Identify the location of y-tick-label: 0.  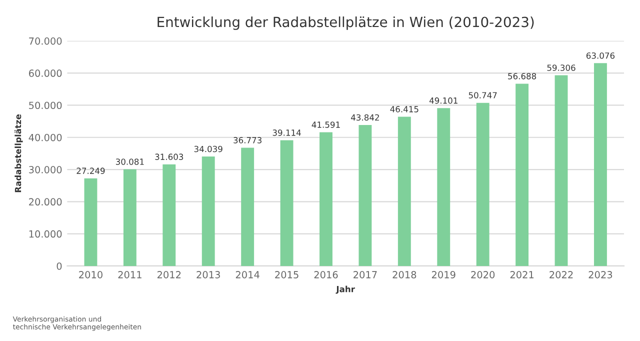
(59, 266).